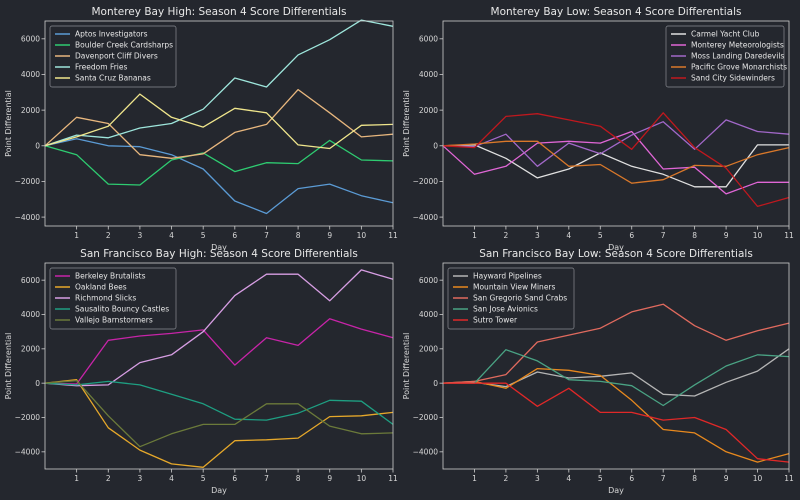 The height and width of the screenshot is (500, 800). I want to click on legend-label: Berkeley Brutalists, so click(110, 276).